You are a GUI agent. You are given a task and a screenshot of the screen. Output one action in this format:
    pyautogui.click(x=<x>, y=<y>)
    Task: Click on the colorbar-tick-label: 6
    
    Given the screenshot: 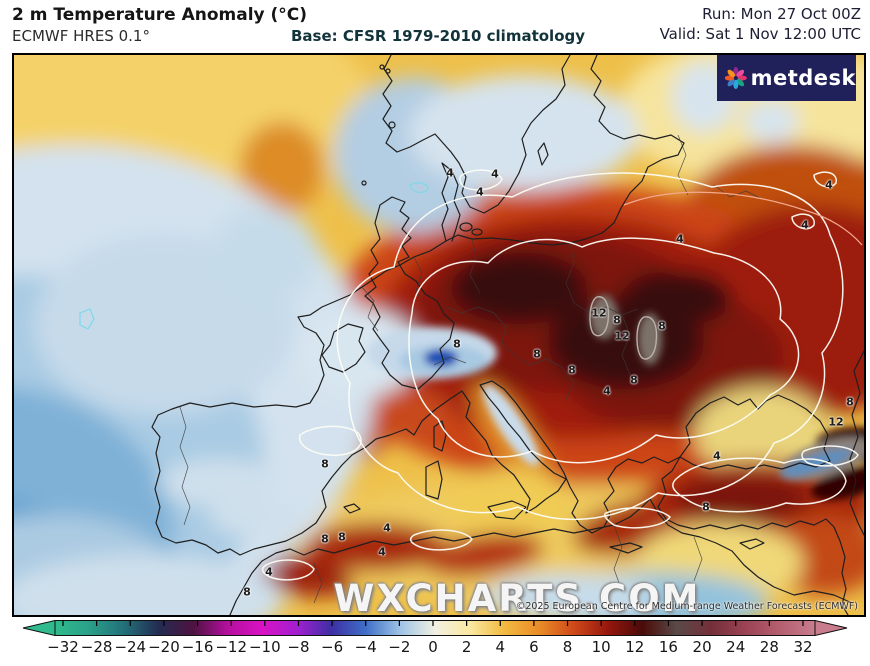 What is the action you would take?
    pyautogui.click(x=534, y=647)
    